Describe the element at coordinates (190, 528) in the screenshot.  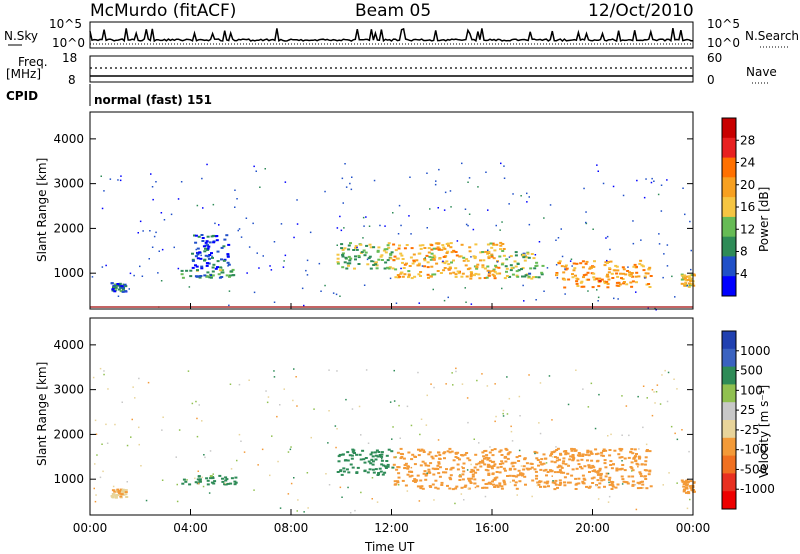
I see `xtick-label: 04:00` at that location.